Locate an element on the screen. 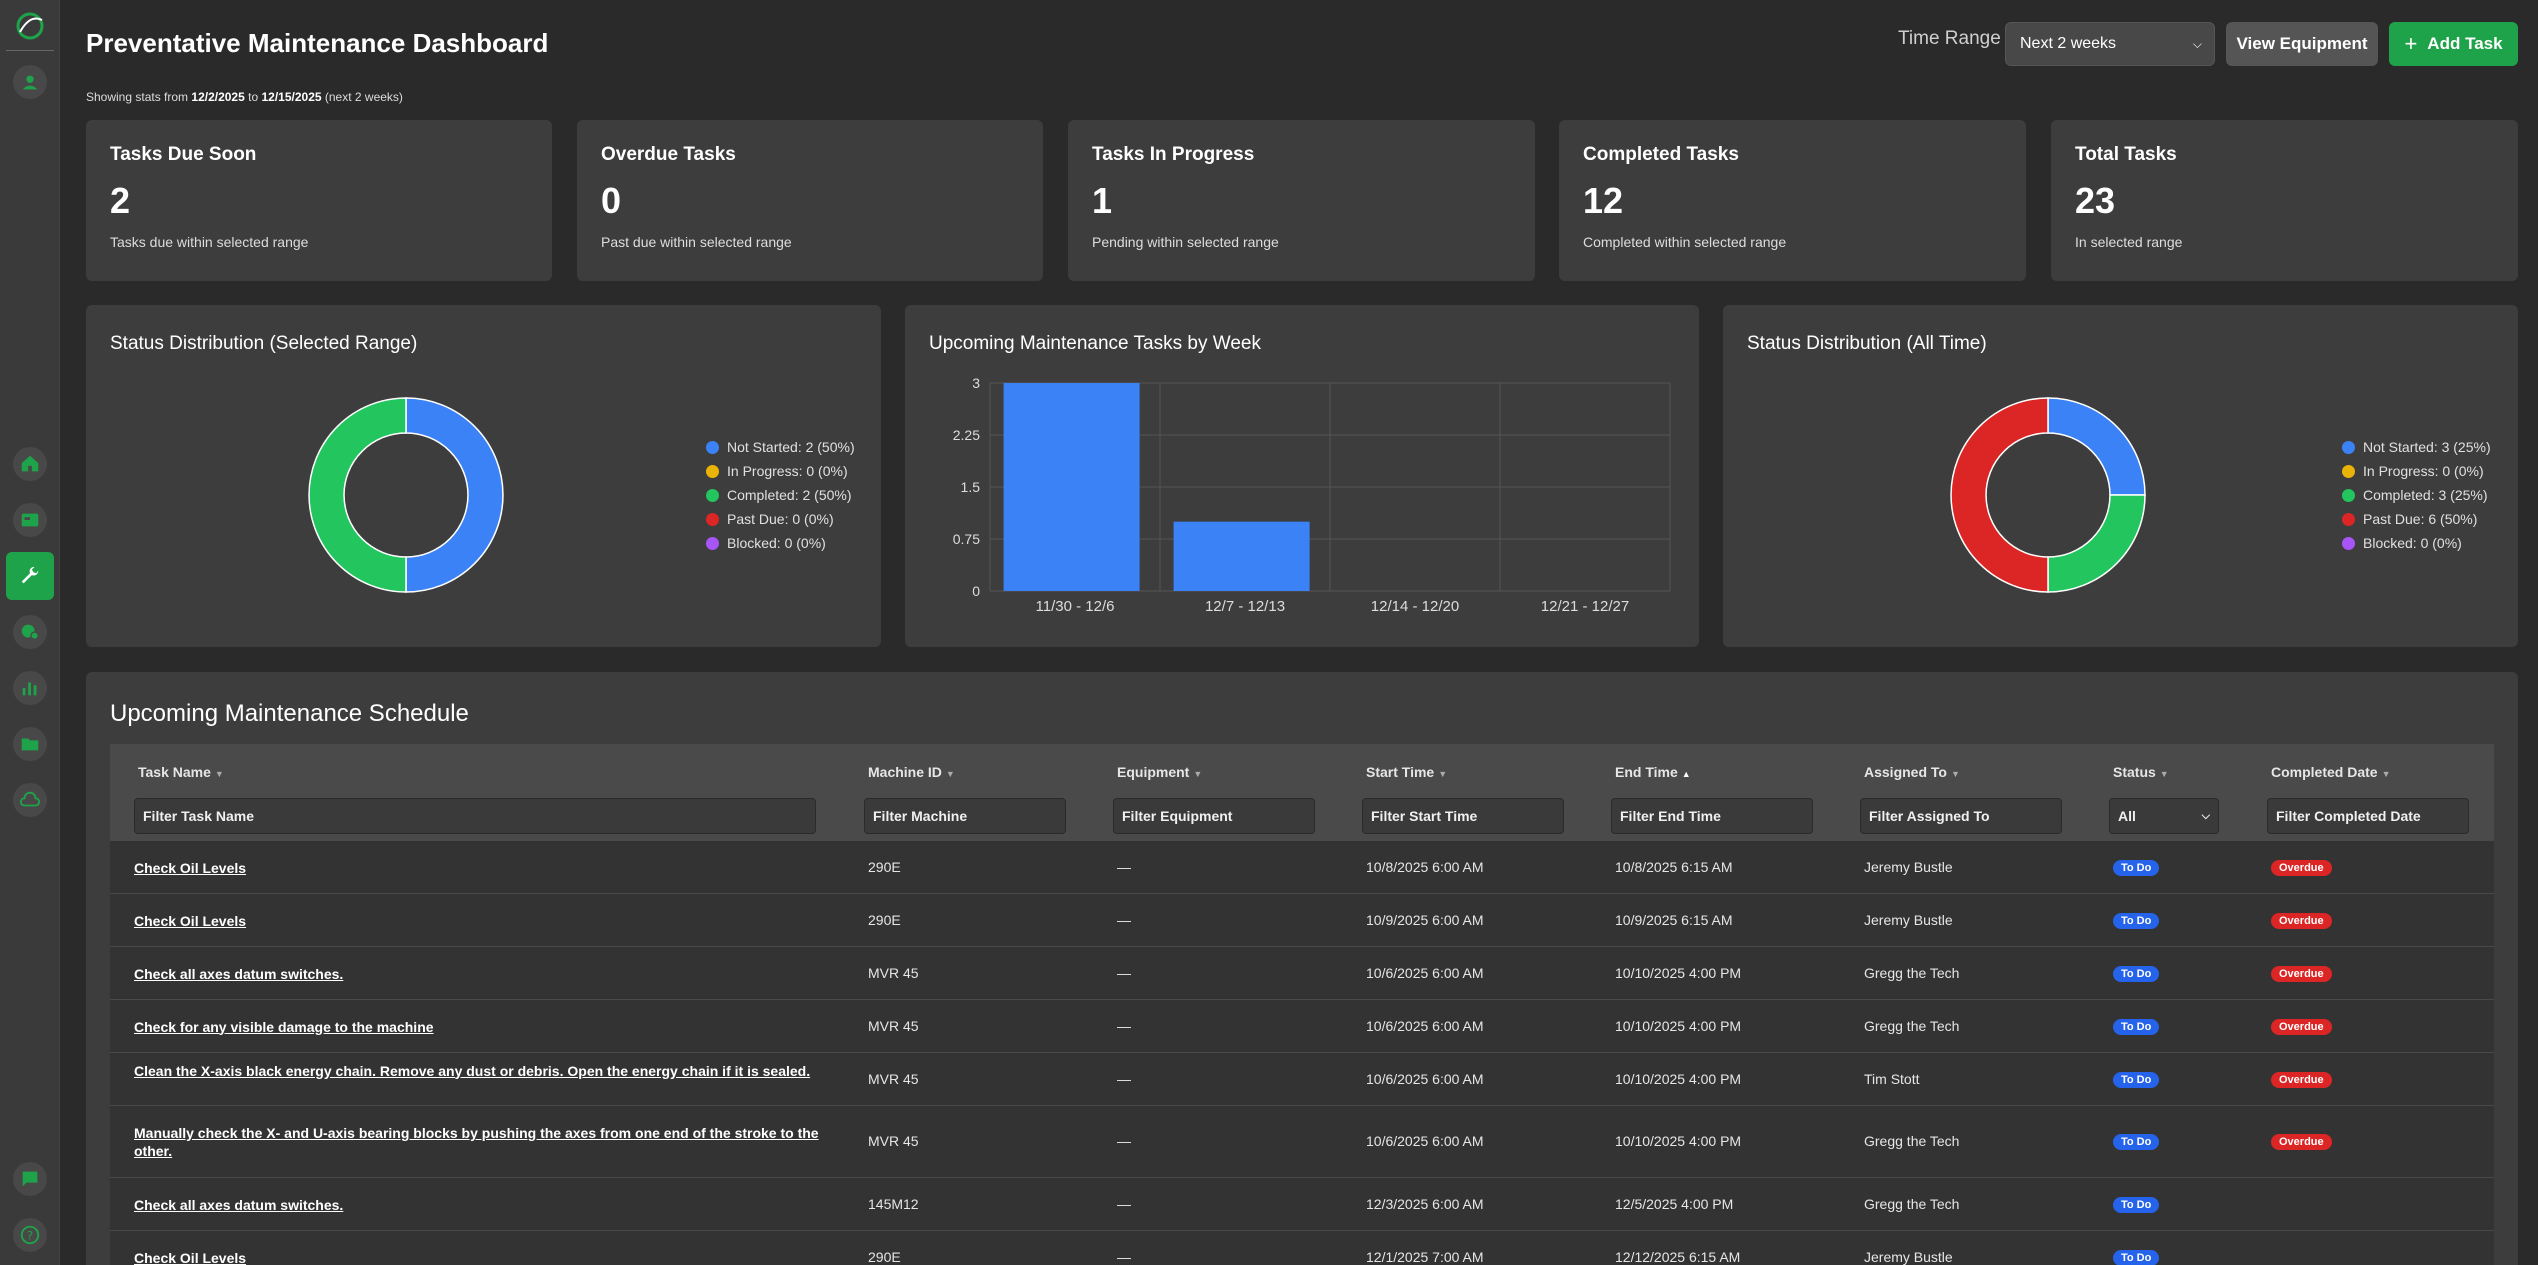  filter-start-time-input: Filter Start Time is located at coordinates (1463, 816).